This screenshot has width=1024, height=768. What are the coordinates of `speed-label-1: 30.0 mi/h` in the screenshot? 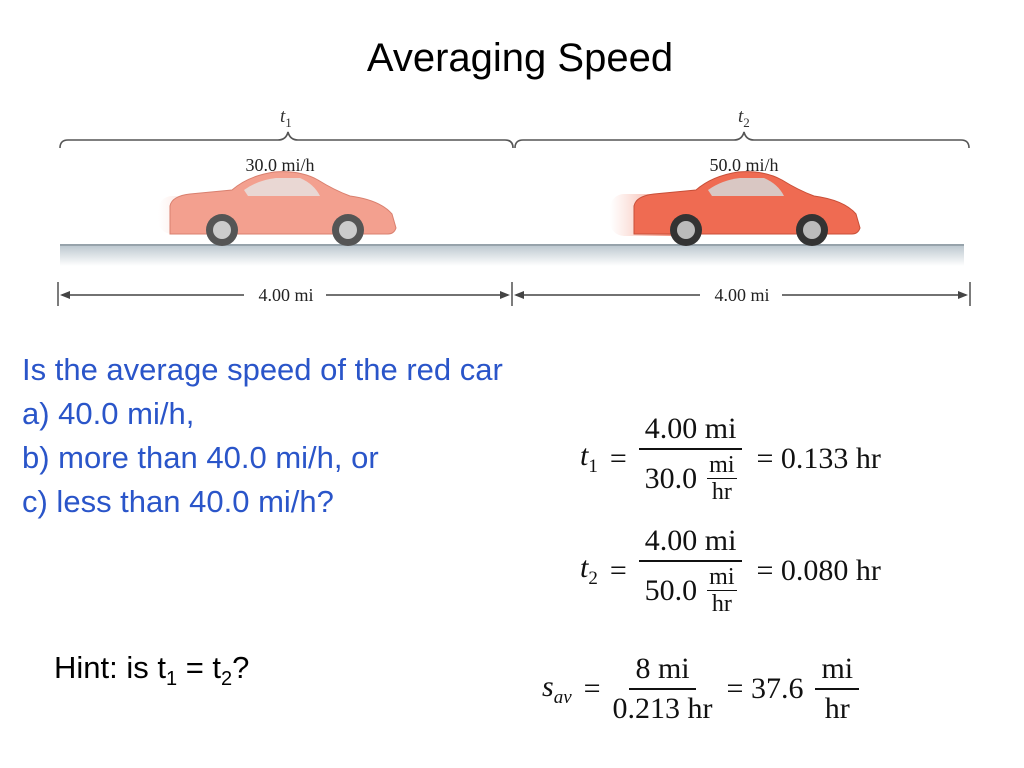 It's located at (279, 165).